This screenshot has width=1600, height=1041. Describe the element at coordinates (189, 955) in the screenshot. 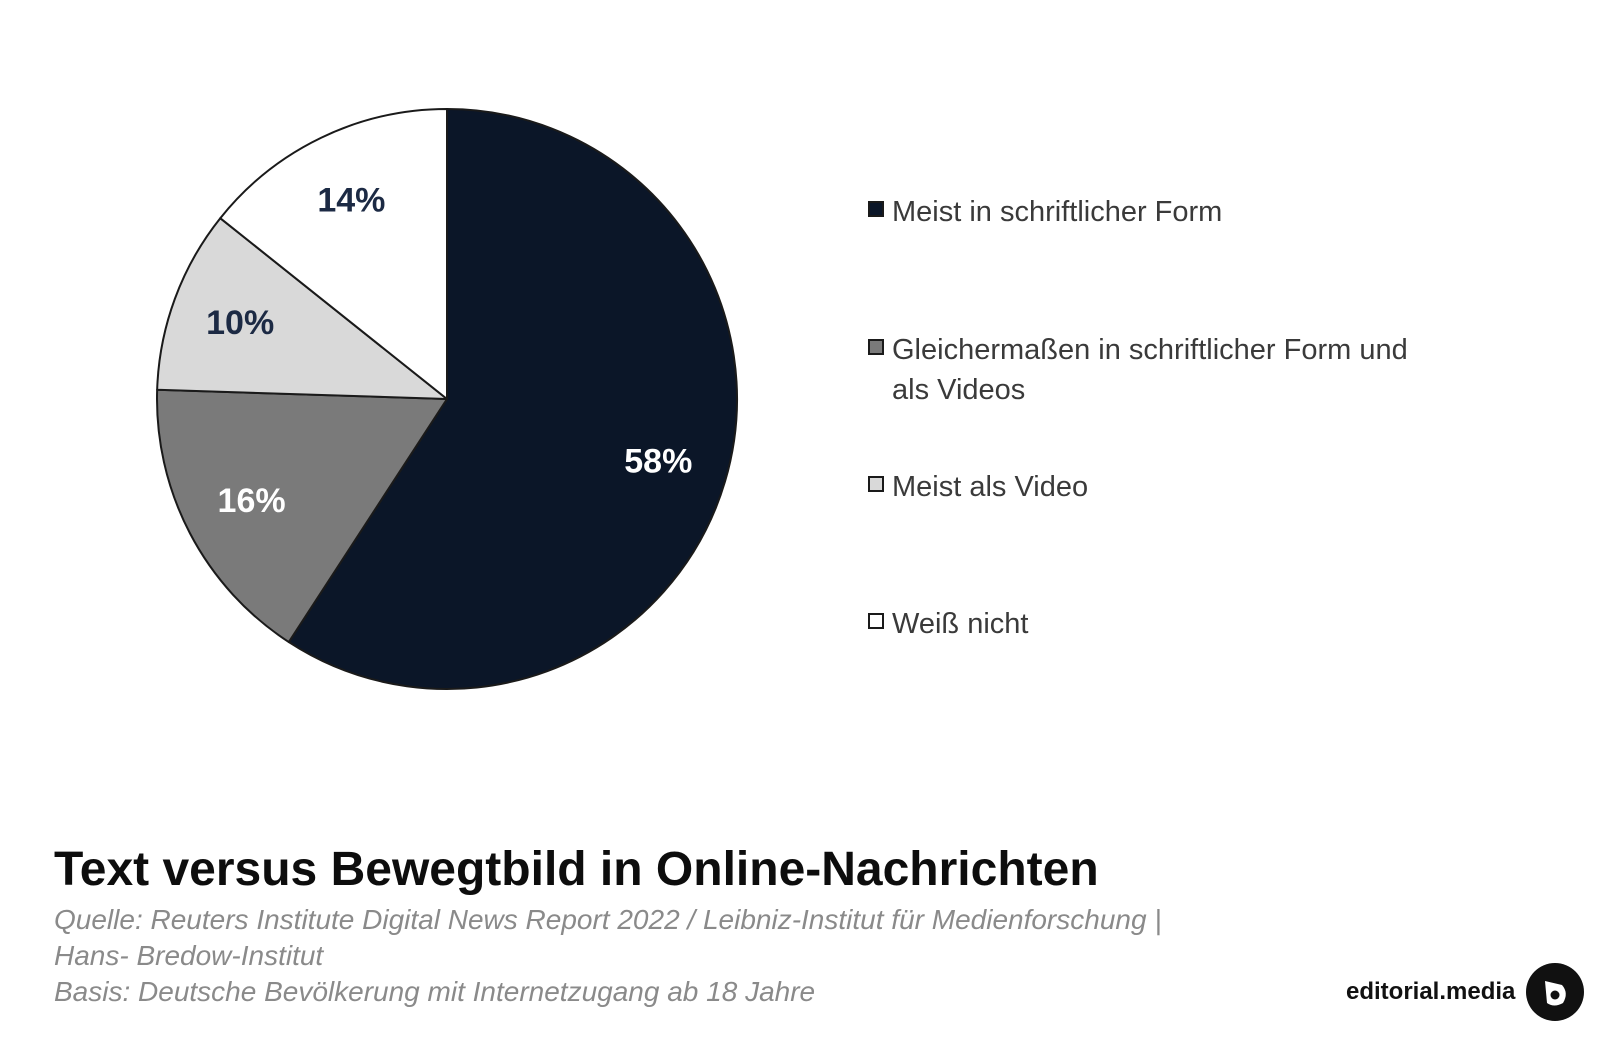

I see `source-line-2: Hans- Bredow-Institut` at that location.